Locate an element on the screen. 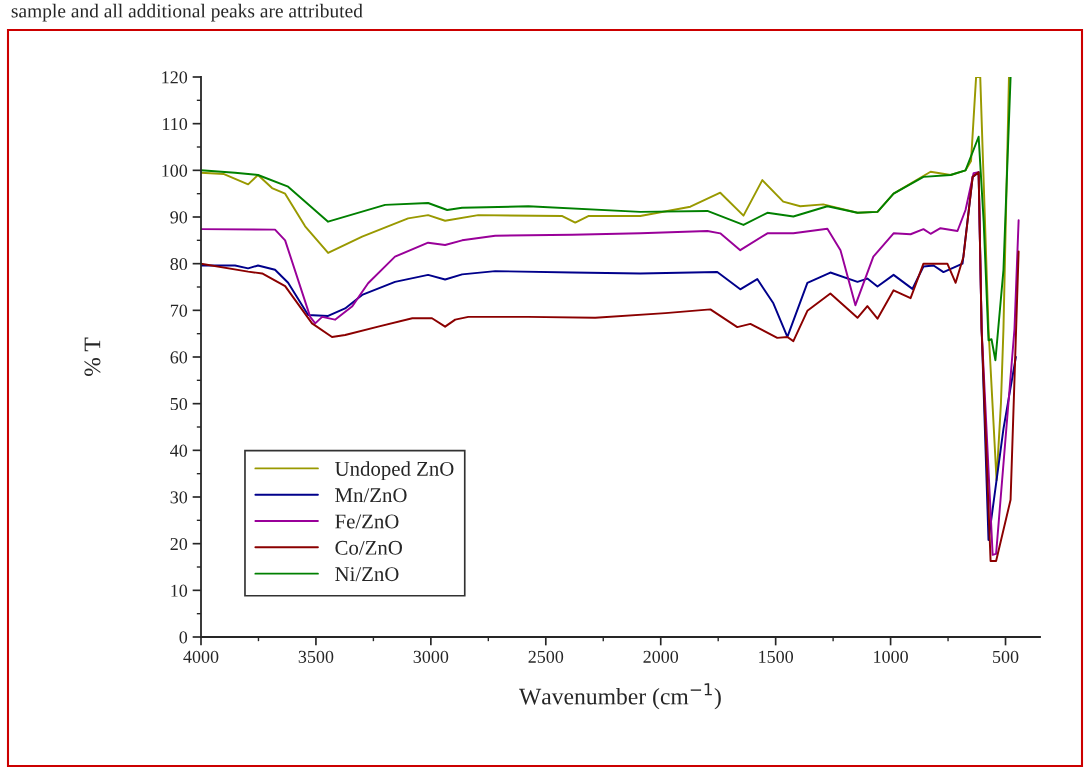 Image resolution: width=1090 pixels, height=774 pixels. legend-label: Mn/ZnO is located at coordinates (371, 495).